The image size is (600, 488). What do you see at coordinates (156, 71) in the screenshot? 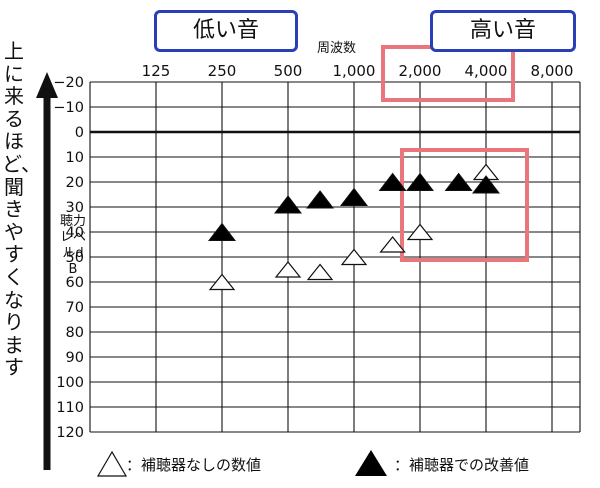
I see `x-tick-label: 125` at bounding box center [156, 71].